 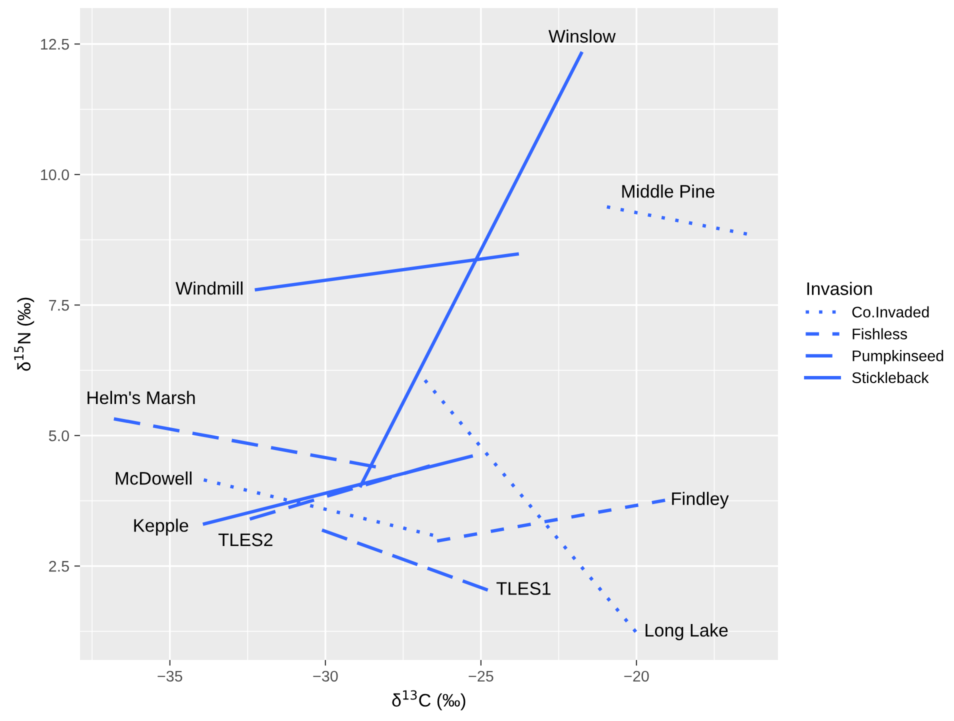 I want to click on x-axis-title: δ$^{13}$C (‰), so click(x=429, y=700).